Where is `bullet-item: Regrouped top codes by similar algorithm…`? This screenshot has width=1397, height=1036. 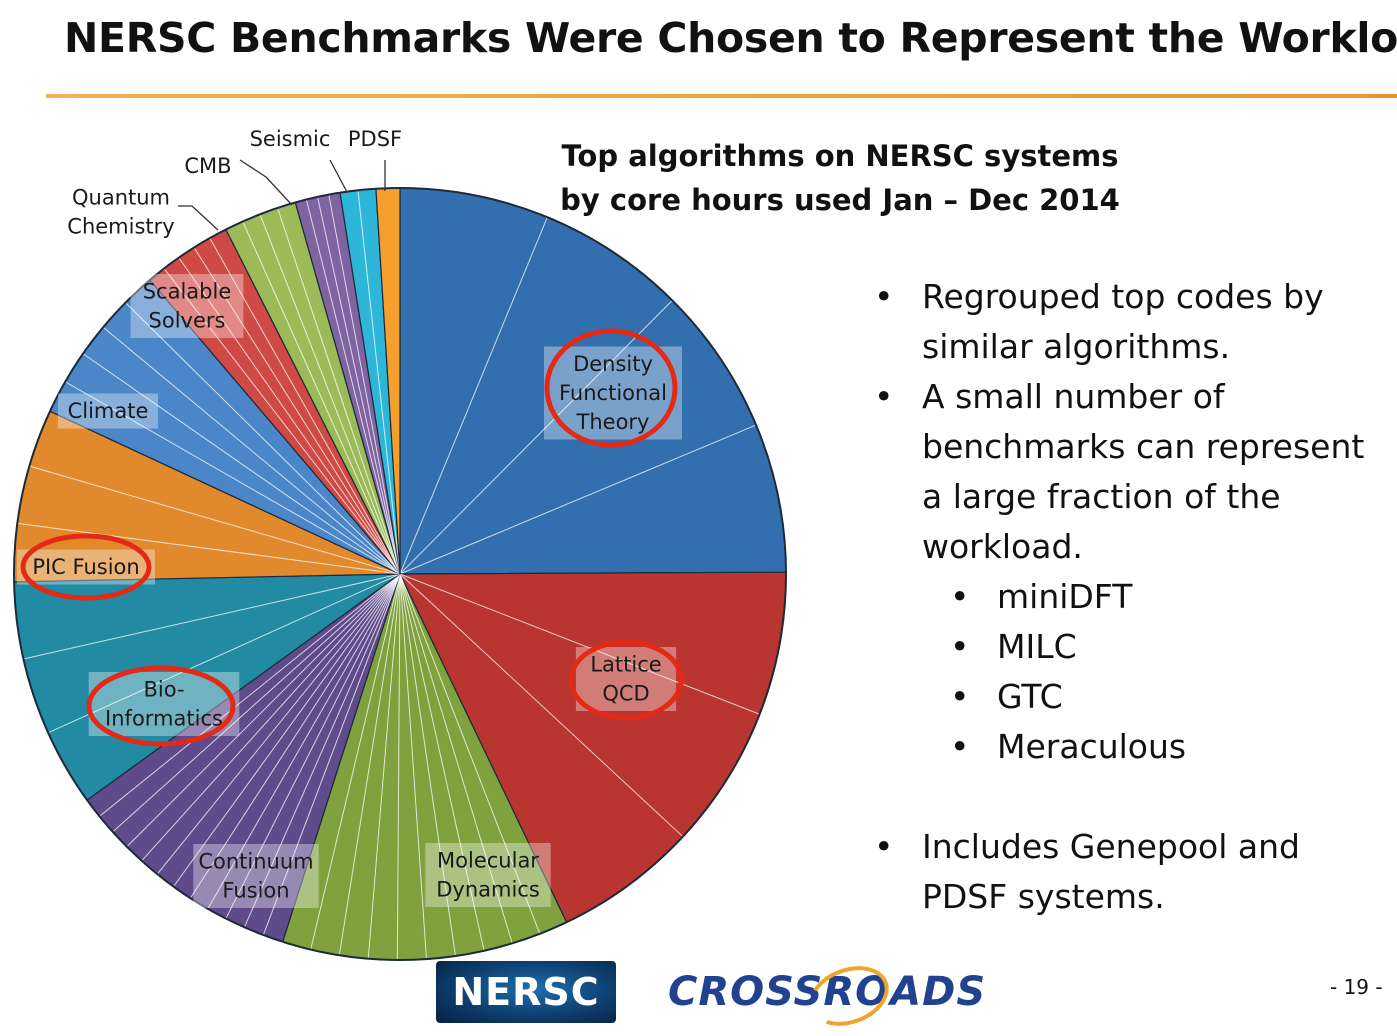 bullet-item: Regrouped top codes by similar algorithm… is located at coordinates (1132, 322).